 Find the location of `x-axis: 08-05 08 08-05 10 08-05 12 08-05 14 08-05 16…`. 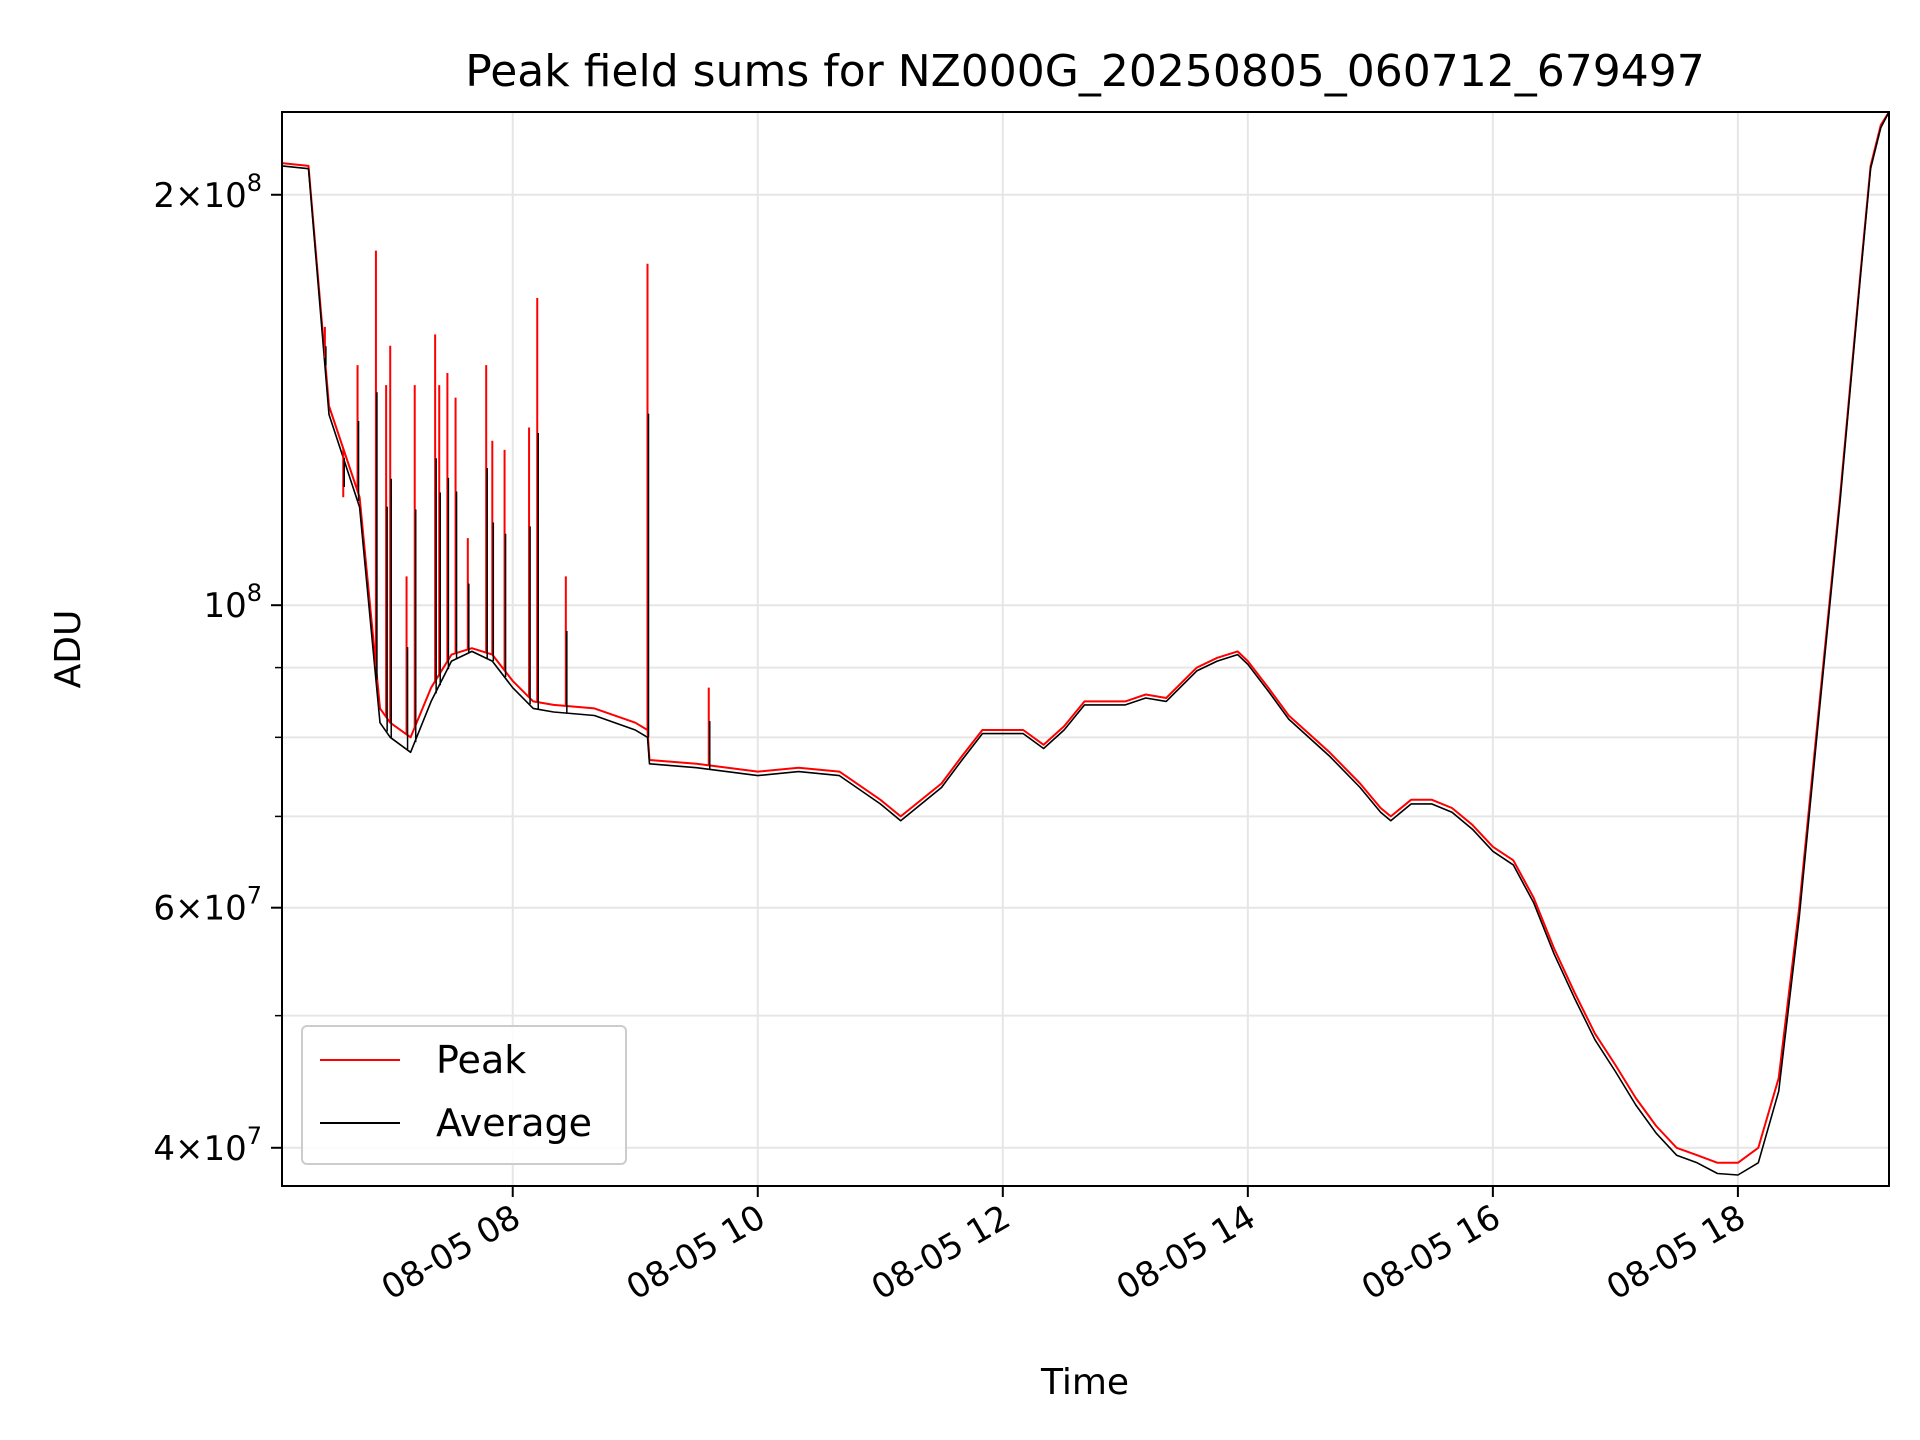

x-axis: 08-05 08 08-05 10 08-05 12 08-05 14 08-05 16… is located at coordinates (1063, 1247).